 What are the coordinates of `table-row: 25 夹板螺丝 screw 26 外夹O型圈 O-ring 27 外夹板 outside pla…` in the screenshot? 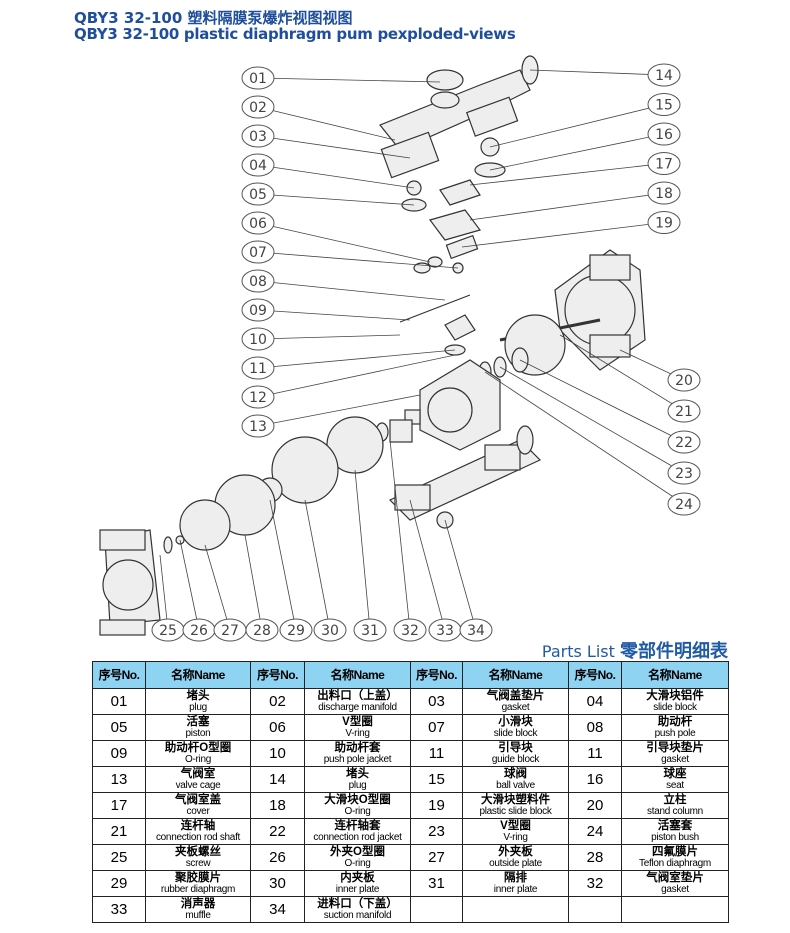 It's located at (410, 857).